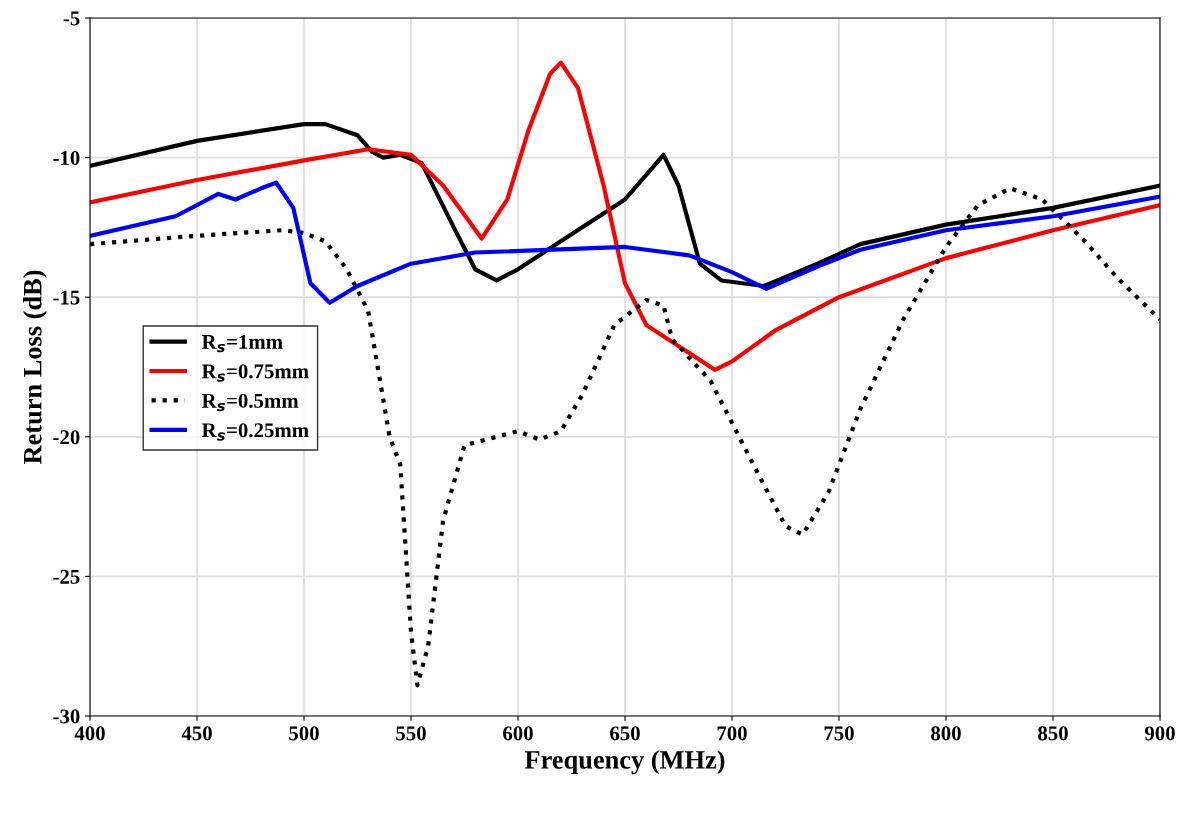 The image size is (1191, 830). What do you see at coordinates (625, 242) in the screenshot?
I see `line-series` at bounding box center [625, 242].